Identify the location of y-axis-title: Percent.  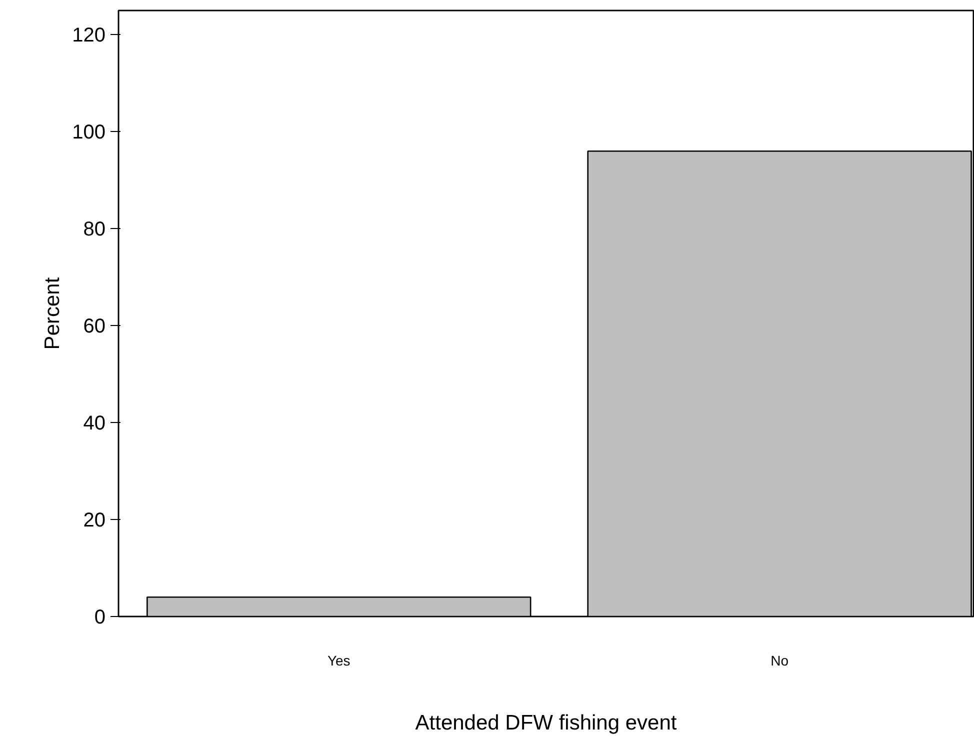
(52, 313).